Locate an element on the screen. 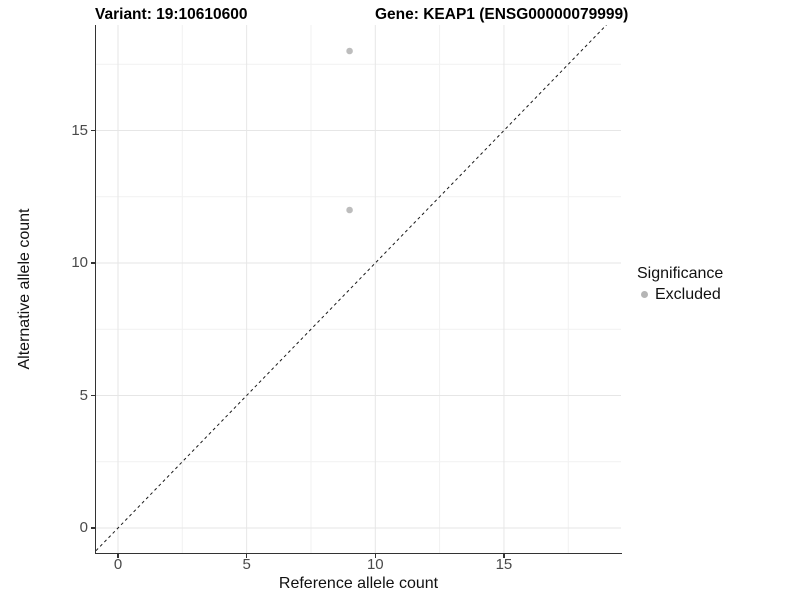  y-tick-label: 15 is located at coordinates (79, 130).